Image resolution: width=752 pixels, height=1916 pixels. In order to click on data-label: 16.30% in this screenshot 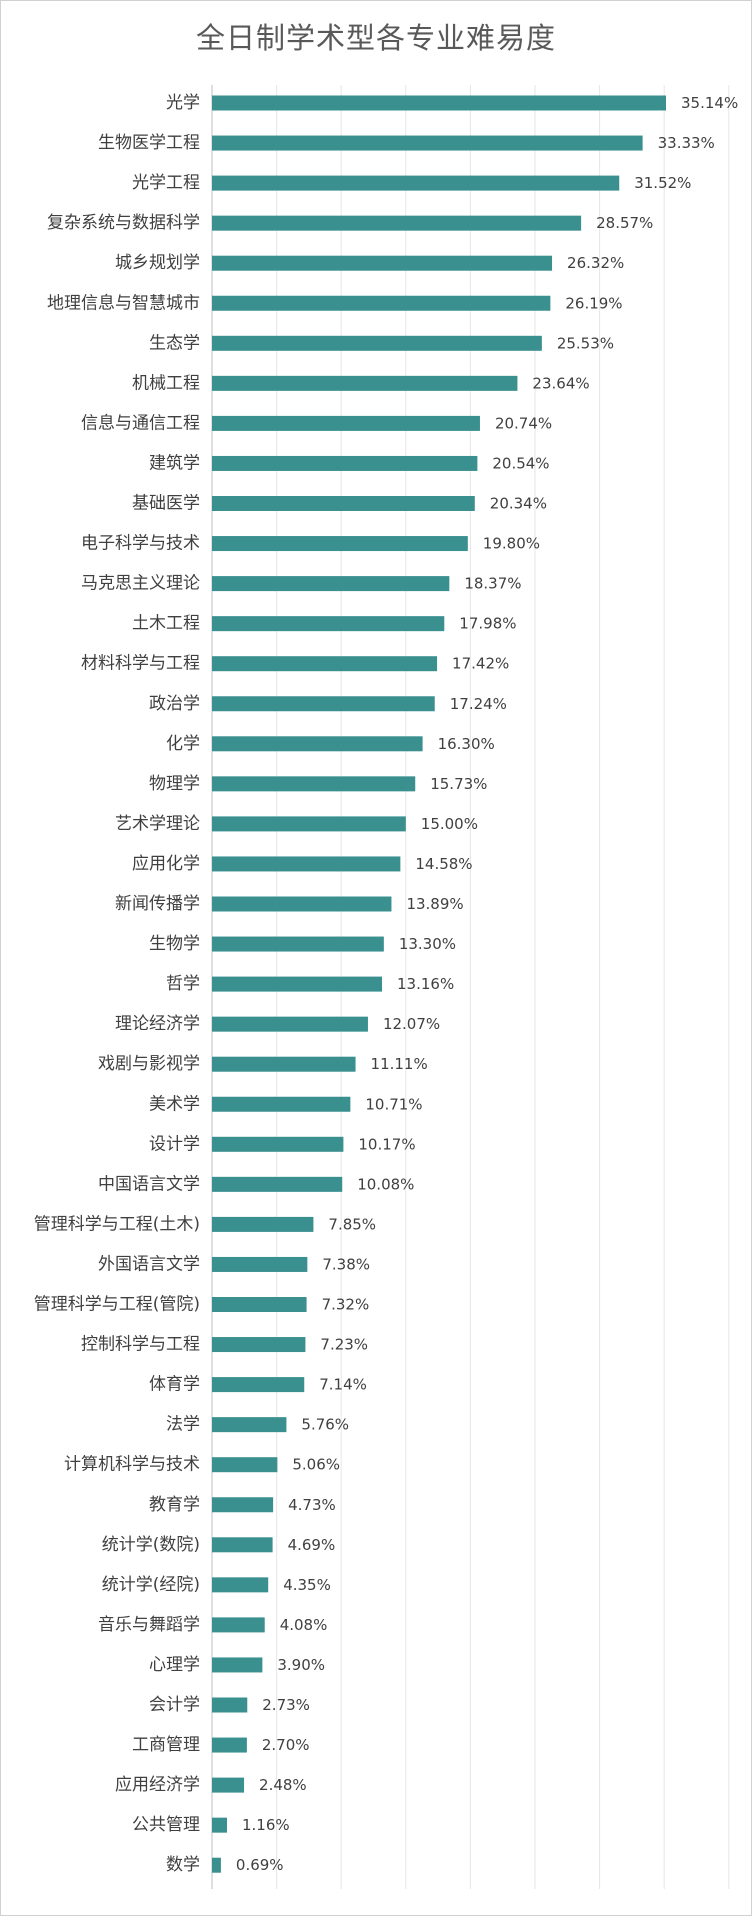, I will do `click(466, 744)`.